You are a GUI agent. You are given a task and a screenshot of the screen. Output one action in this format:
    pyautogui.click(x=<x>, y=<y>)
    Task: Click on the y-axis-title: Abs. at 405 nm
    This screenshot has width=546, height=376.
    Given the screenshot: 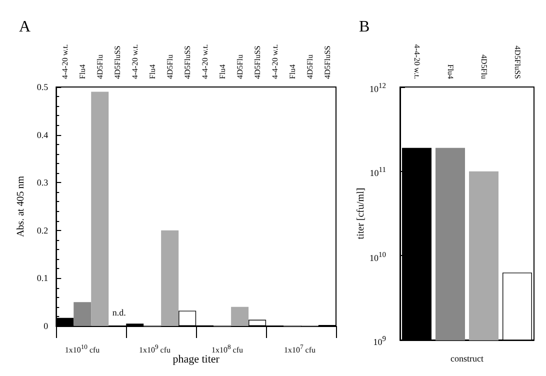 What is the action you would take?
    pyautogui.click(x=21, y=207)
    